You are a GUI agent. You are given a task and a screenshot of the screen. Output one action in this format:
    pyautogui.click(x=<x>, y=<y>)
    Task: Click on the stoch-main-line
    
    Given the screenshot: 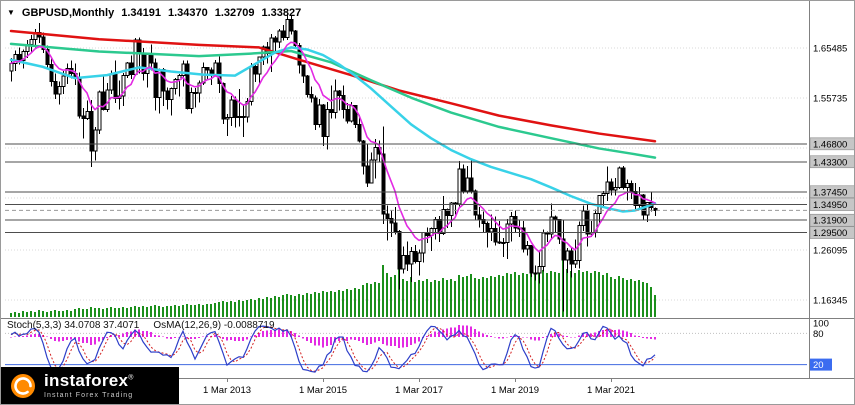 What is the action you would take?
    pyautogui.click(x=333, y=349)
    